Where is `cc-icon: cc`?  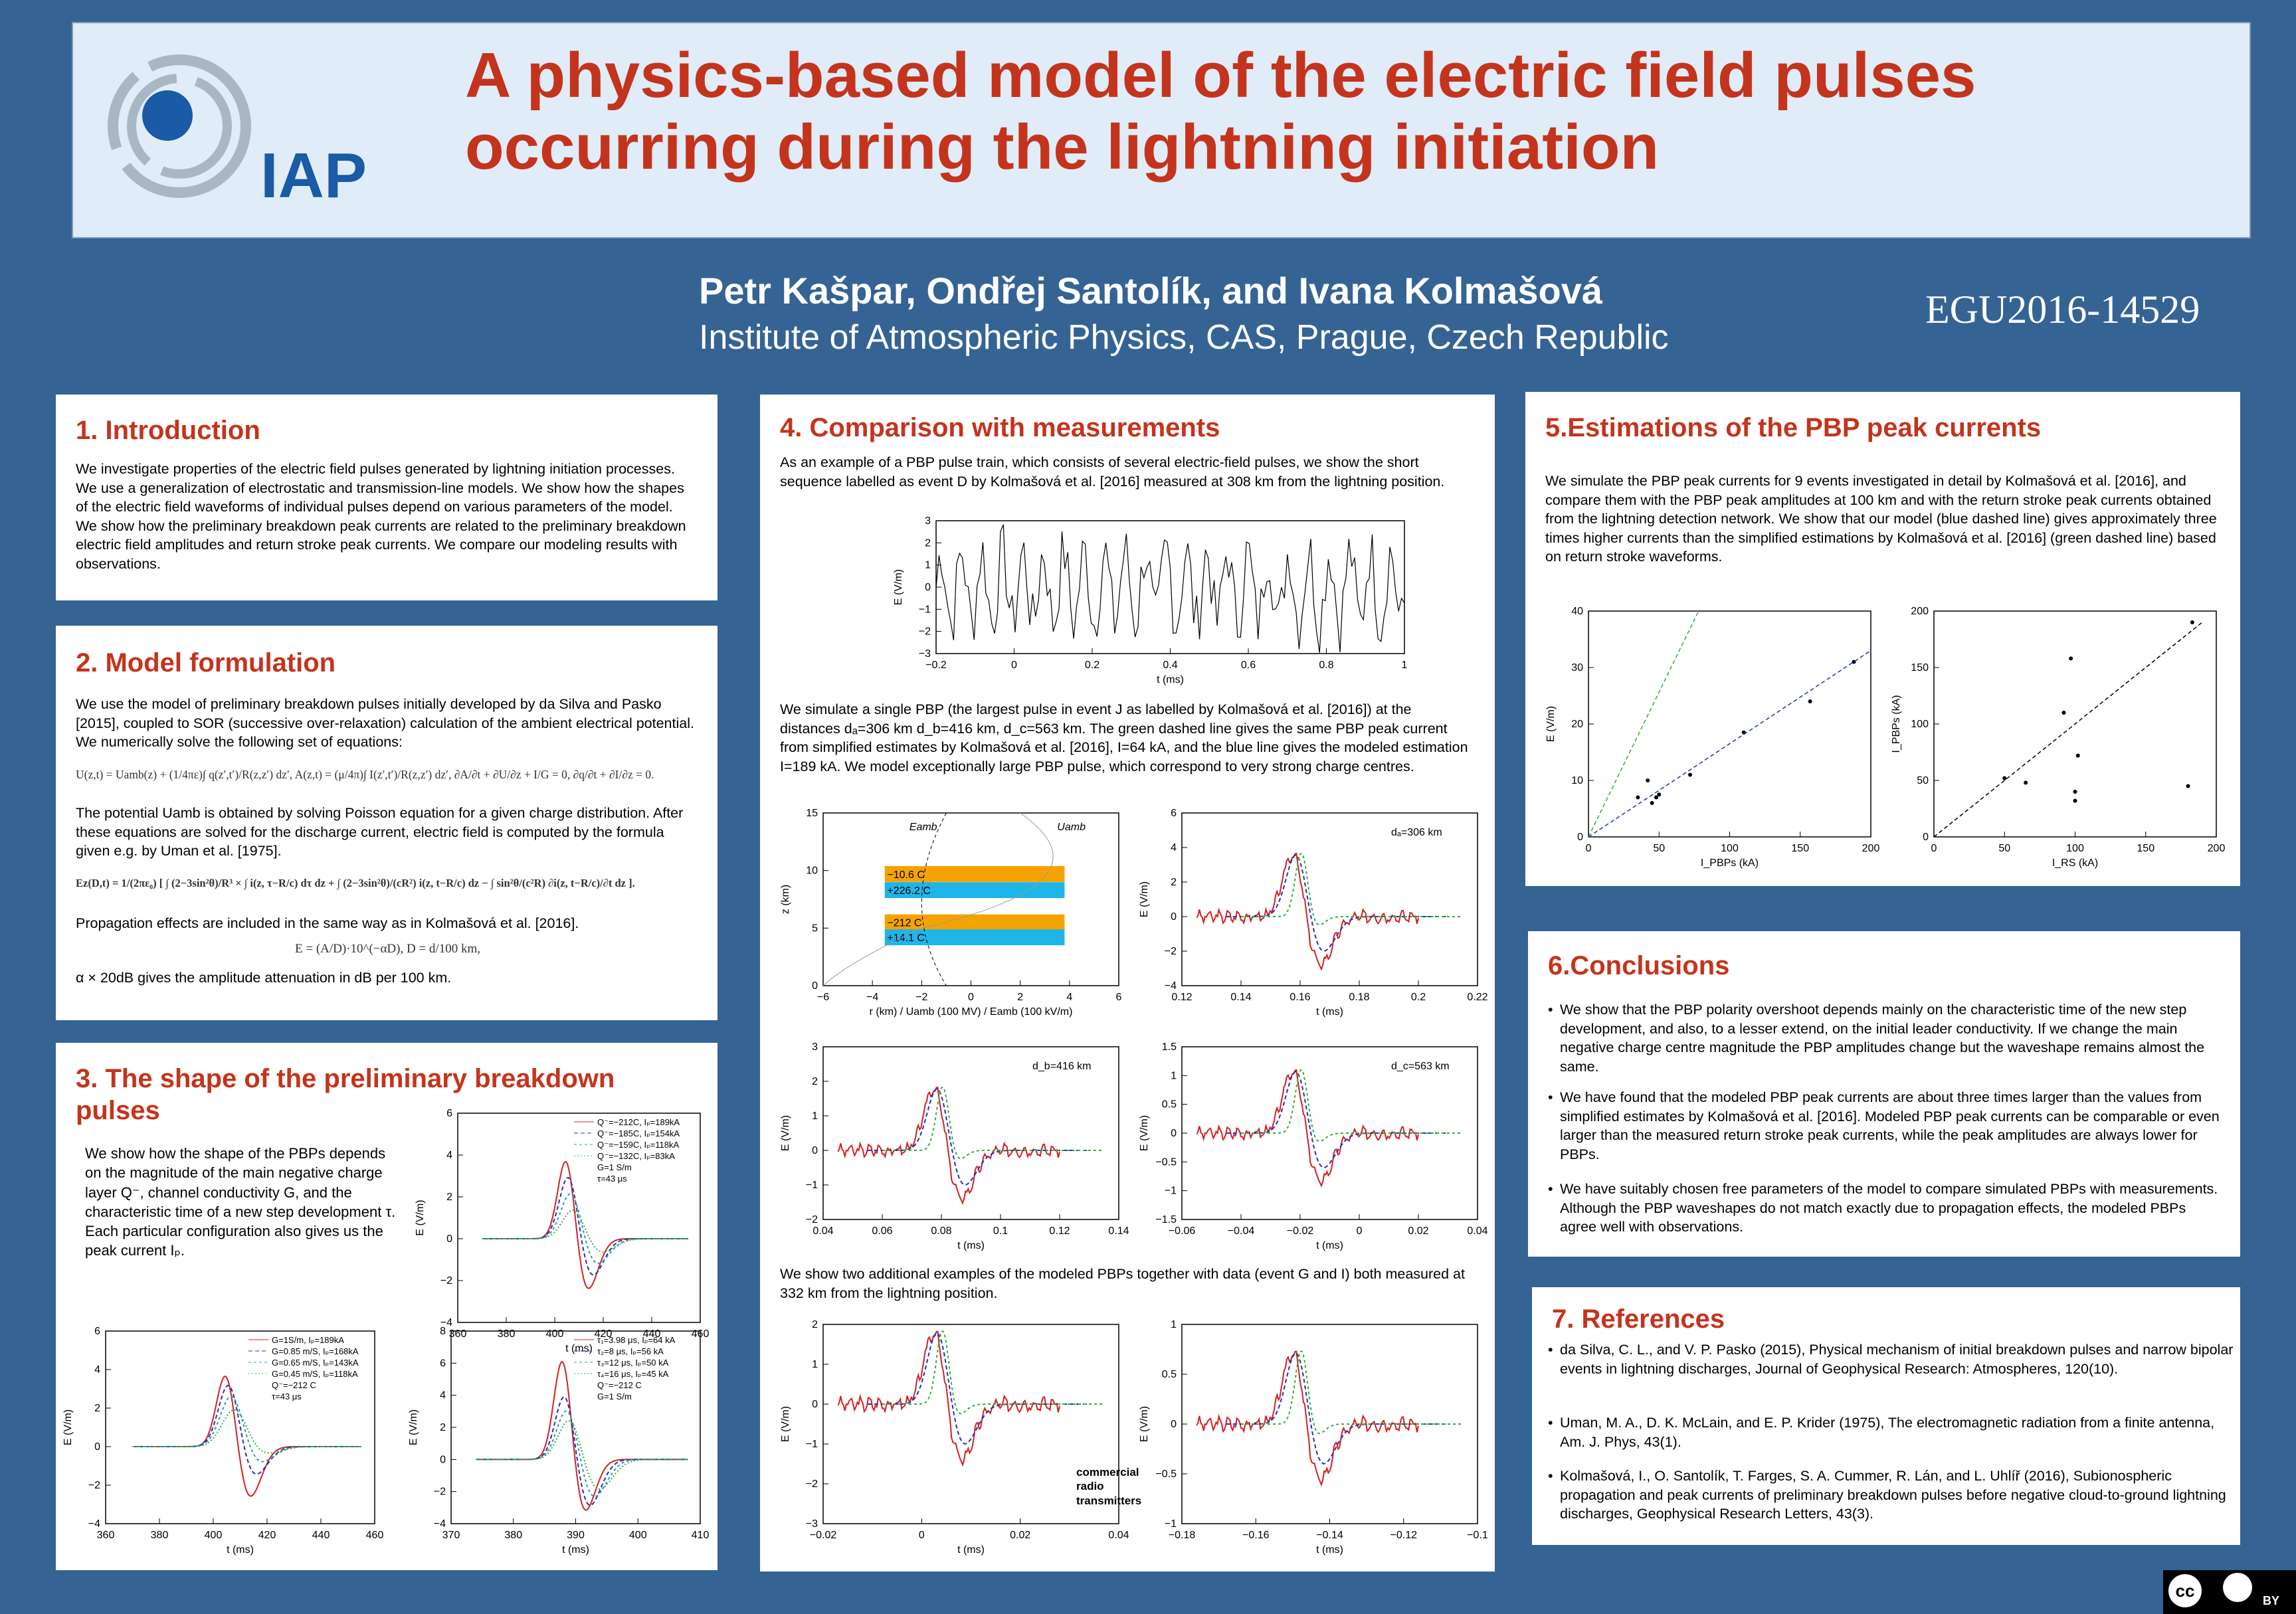
cc-icon: cc is located at coordinates (2185, 1590).